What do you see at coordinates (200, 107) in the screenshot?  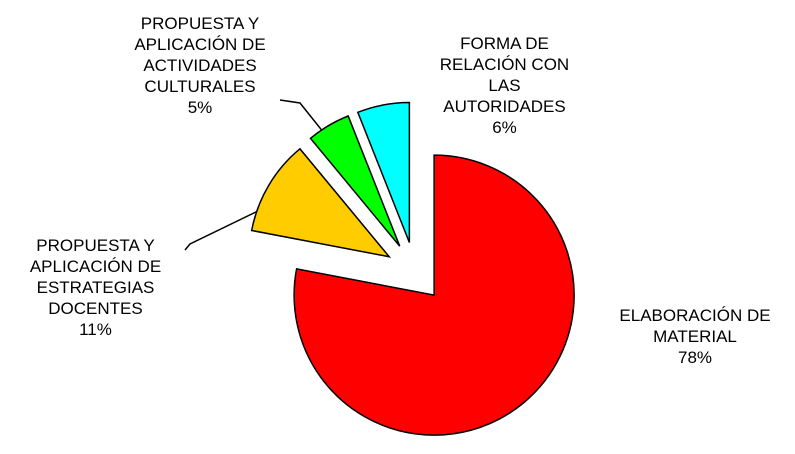 I see `percent-label: 5%` at bounding box center [200, 107].